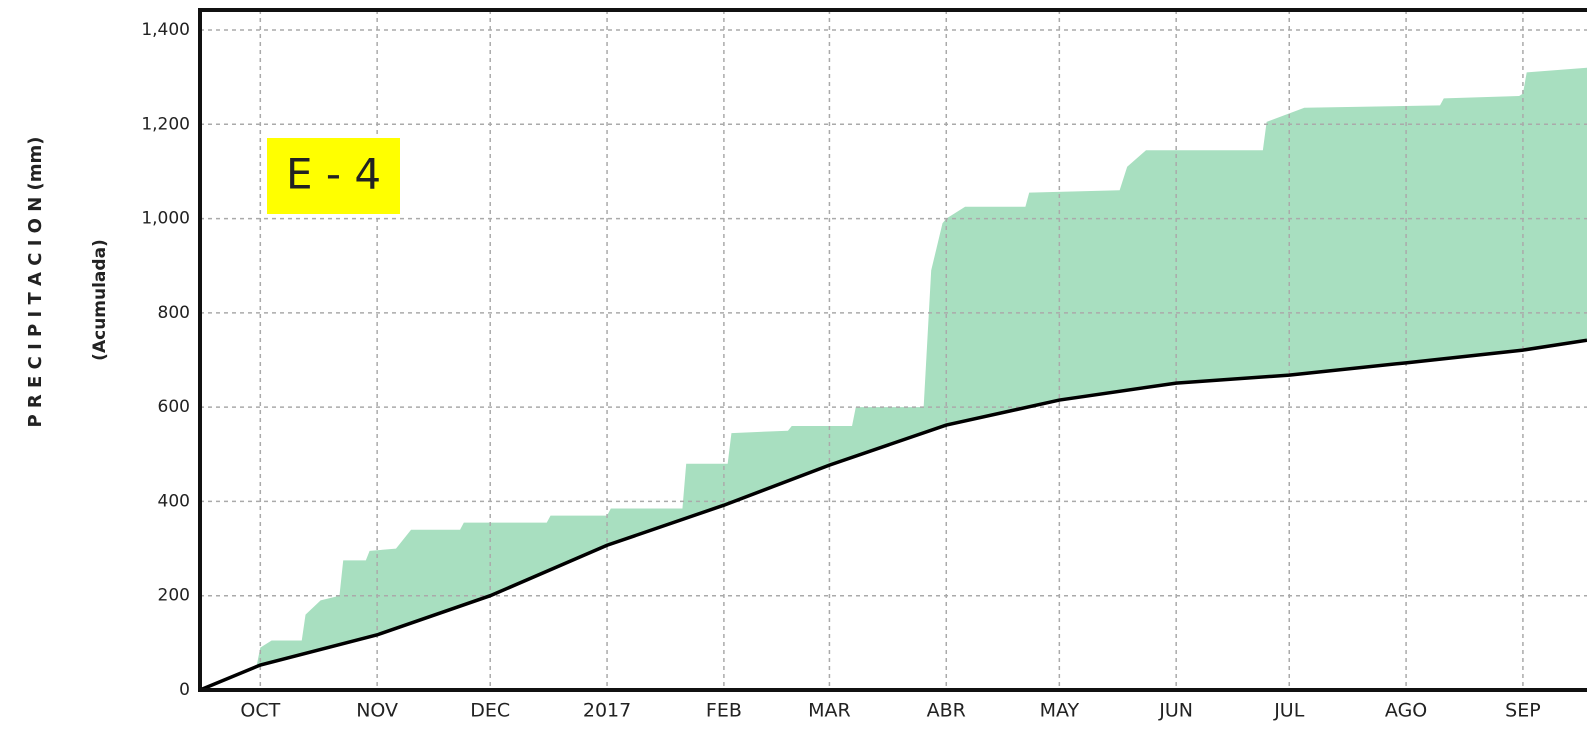 The height and width of the screenshot is (731, 1587). Describe the element at coordinates (260, 711) in the screenshot. I see `x-tick-label: OCT` at that location.